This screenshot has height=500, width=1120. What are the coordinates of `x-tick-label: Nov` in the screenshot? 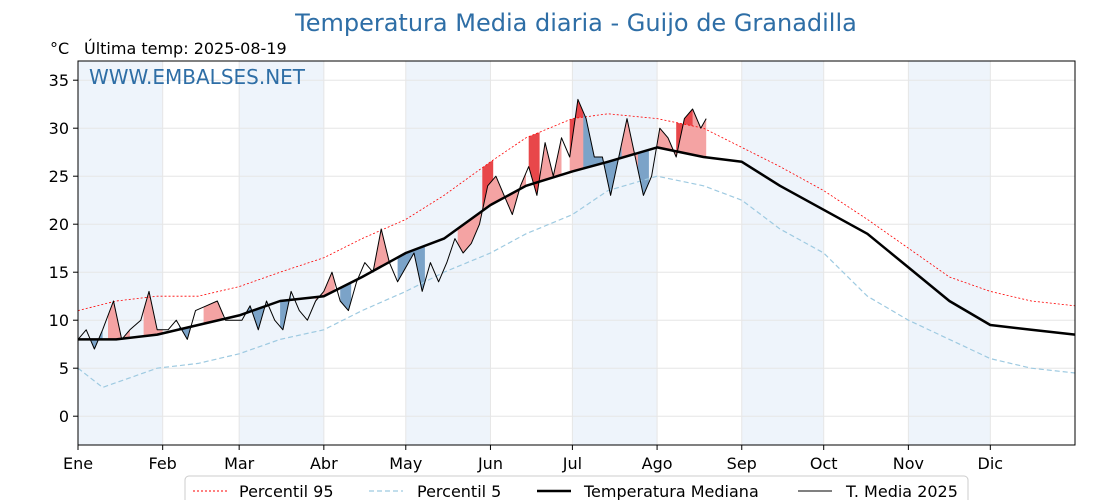 It's located at (908, 463).